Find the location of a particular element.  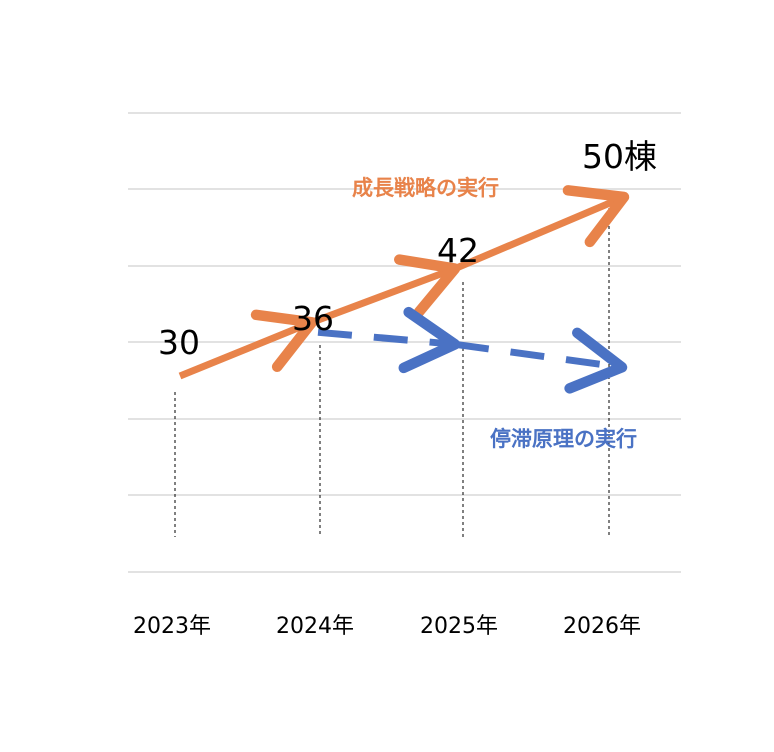

series-label-growth: 成長戦略の実行 is located at coordinates (425, 188).